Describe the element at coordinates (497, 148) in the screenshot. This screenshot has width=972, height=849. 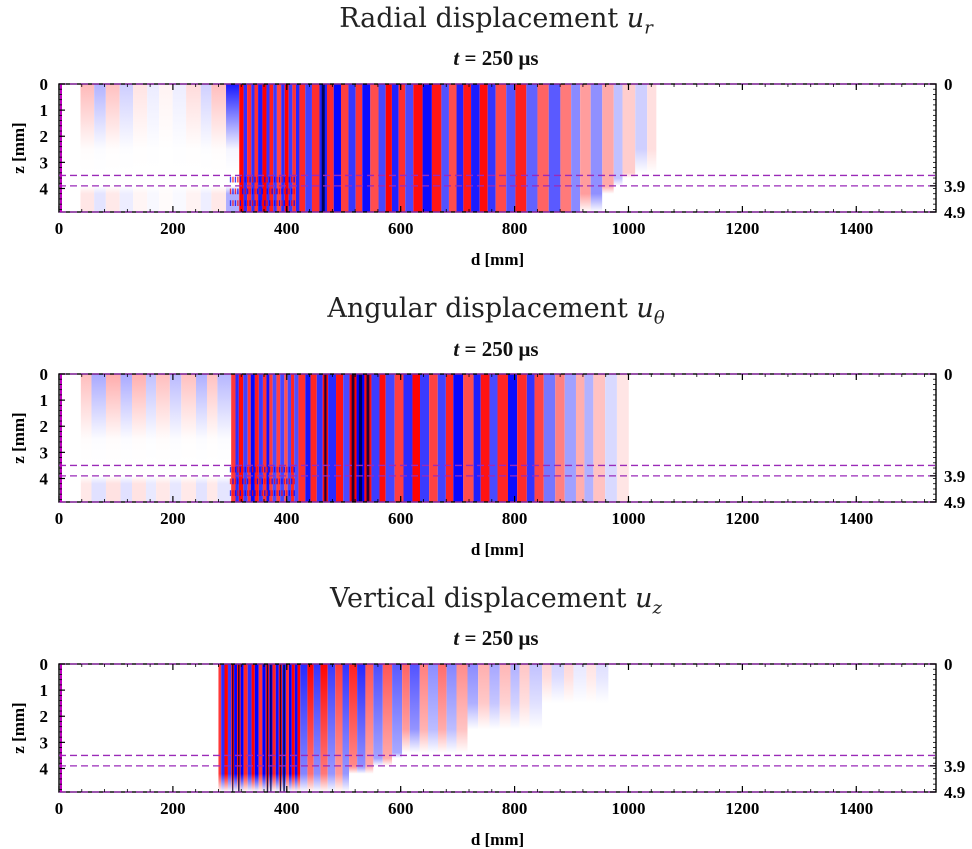
I see `plot-frame` at that location.